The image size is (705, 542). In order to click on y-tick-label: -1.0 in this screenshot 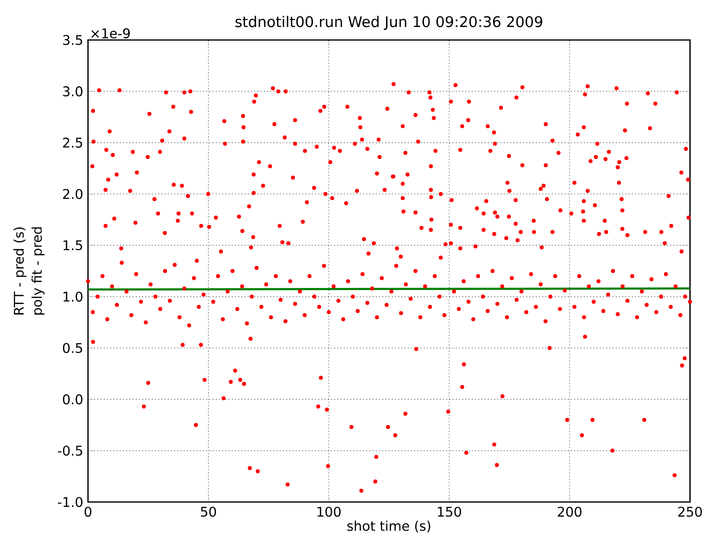, I will do `click(70, 502)`.